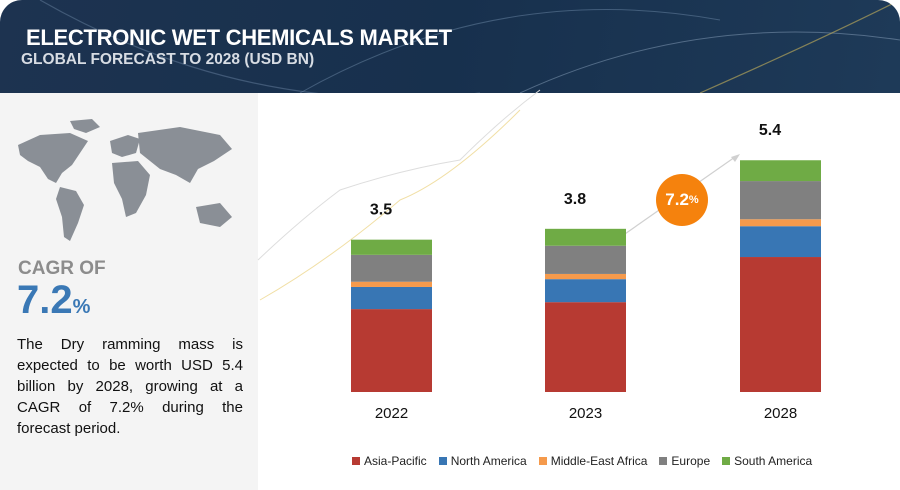 The image size is (900, 490). I want to click on total-label-2022: 3.5, so click(381, 210).